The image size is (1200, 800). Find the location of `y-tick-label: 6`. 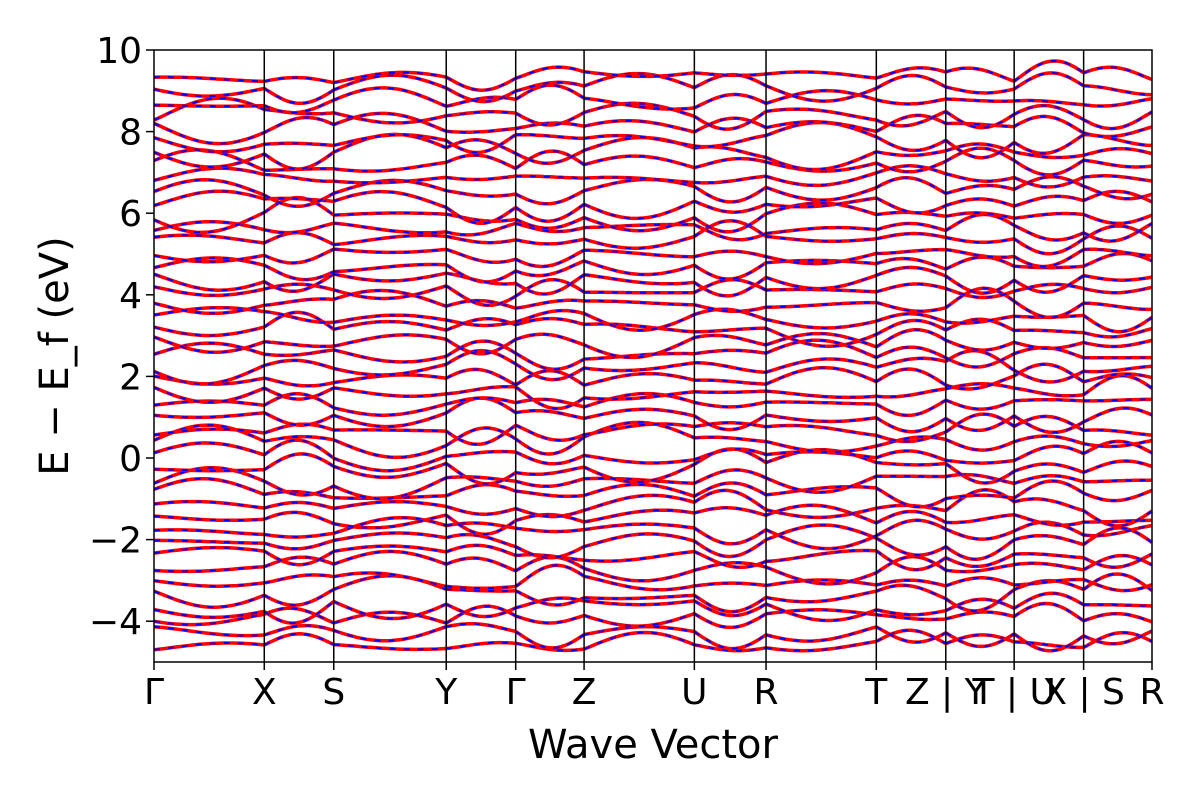

y-tick-label: 6 is located at coordinates (130, 214).